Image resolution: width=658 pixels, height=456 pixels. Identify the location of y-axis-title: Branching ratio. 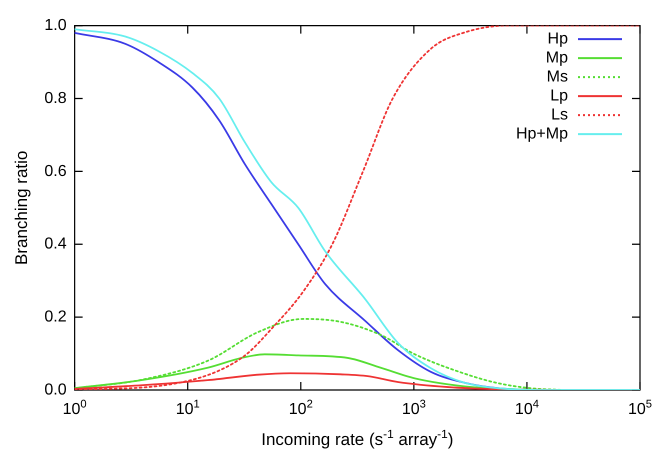
(21, 207).